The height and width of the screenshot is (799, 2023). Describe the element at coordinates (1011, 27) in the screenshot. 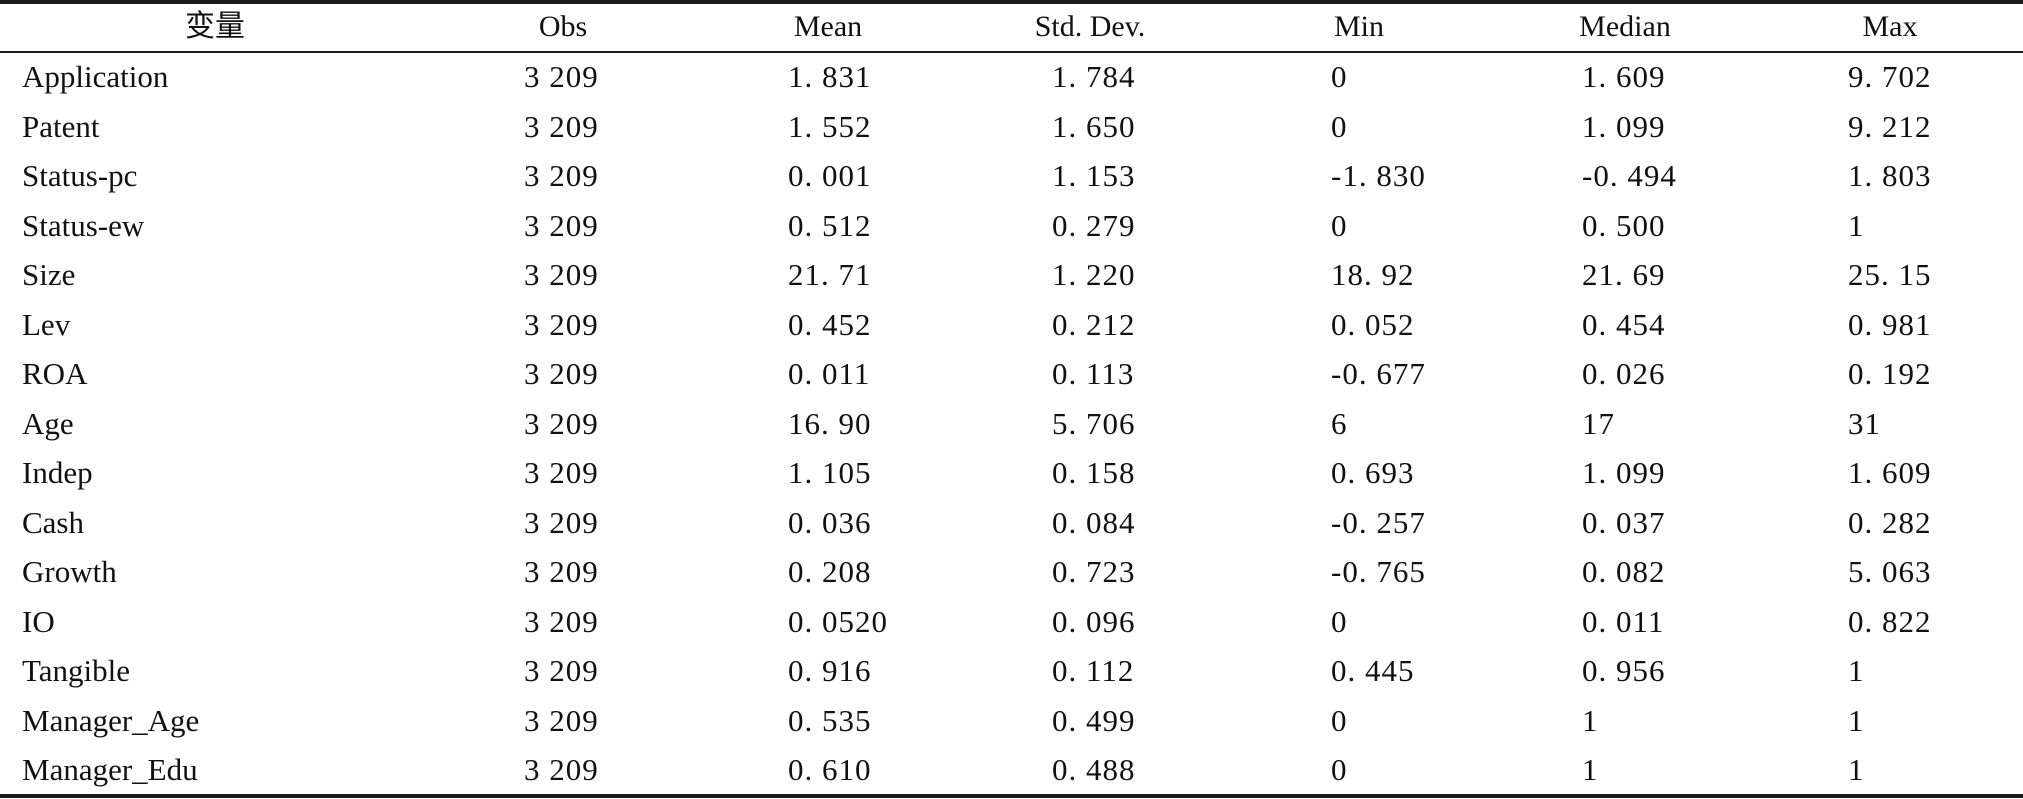

I see `header-row: 变量 Obs Mean Std. Dev. Min Median Max` at that location.